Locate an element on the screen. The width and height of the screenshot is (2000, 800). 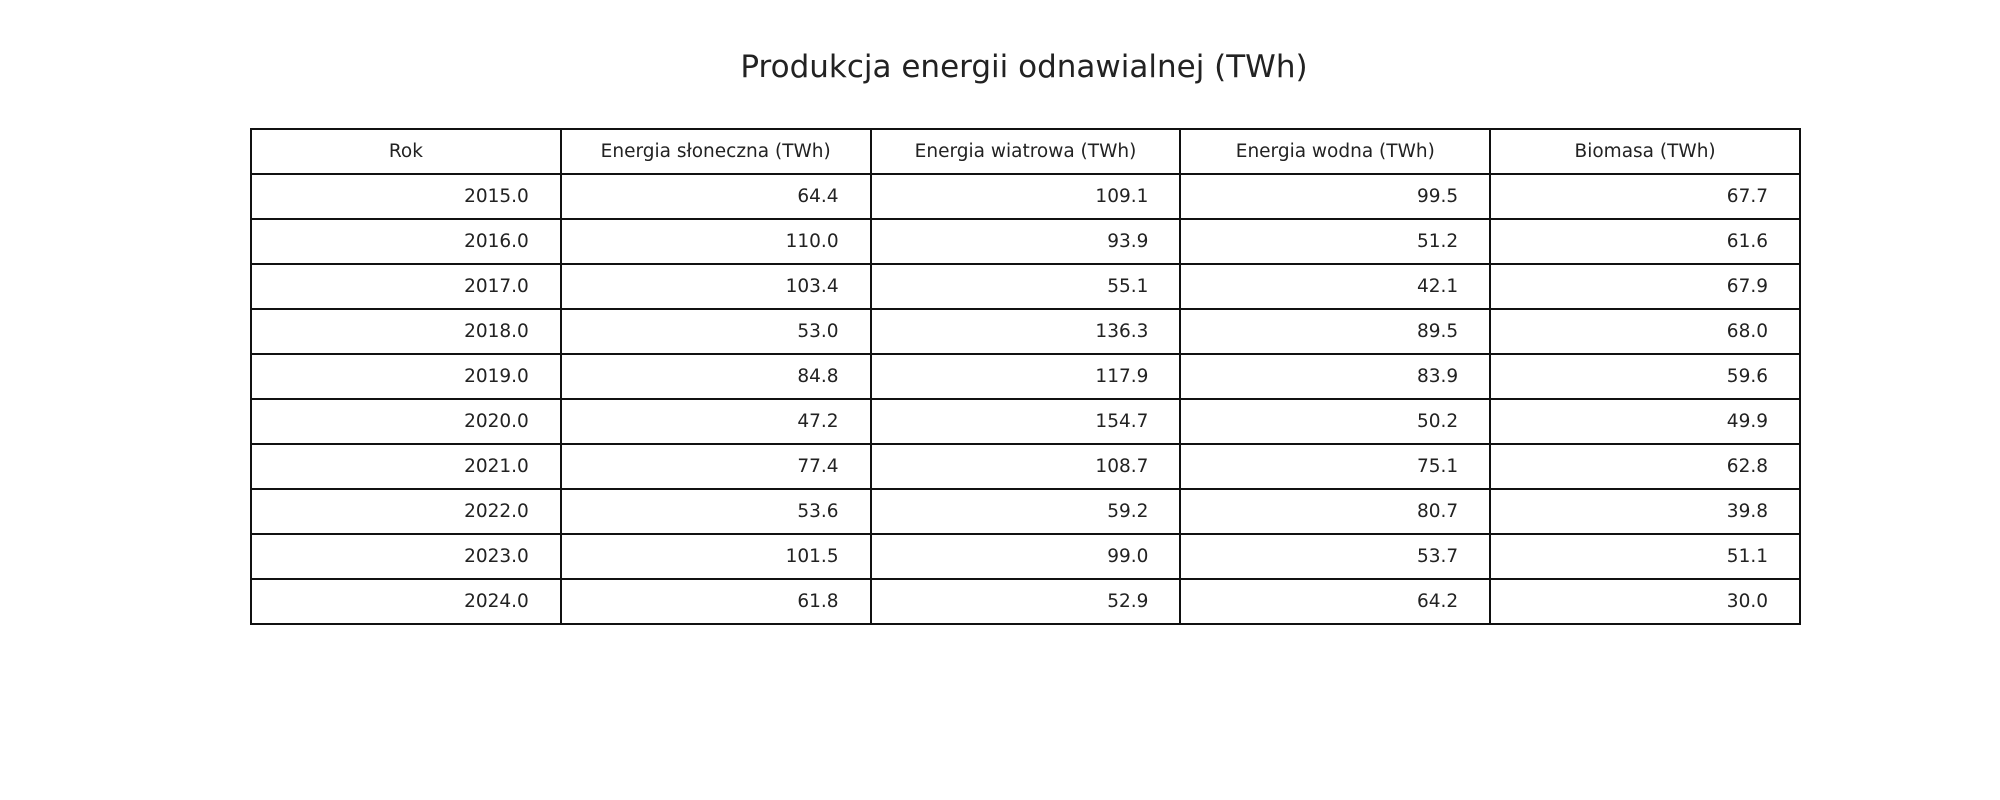
table-cell: 61.8 is located at coordinates (715, 601).